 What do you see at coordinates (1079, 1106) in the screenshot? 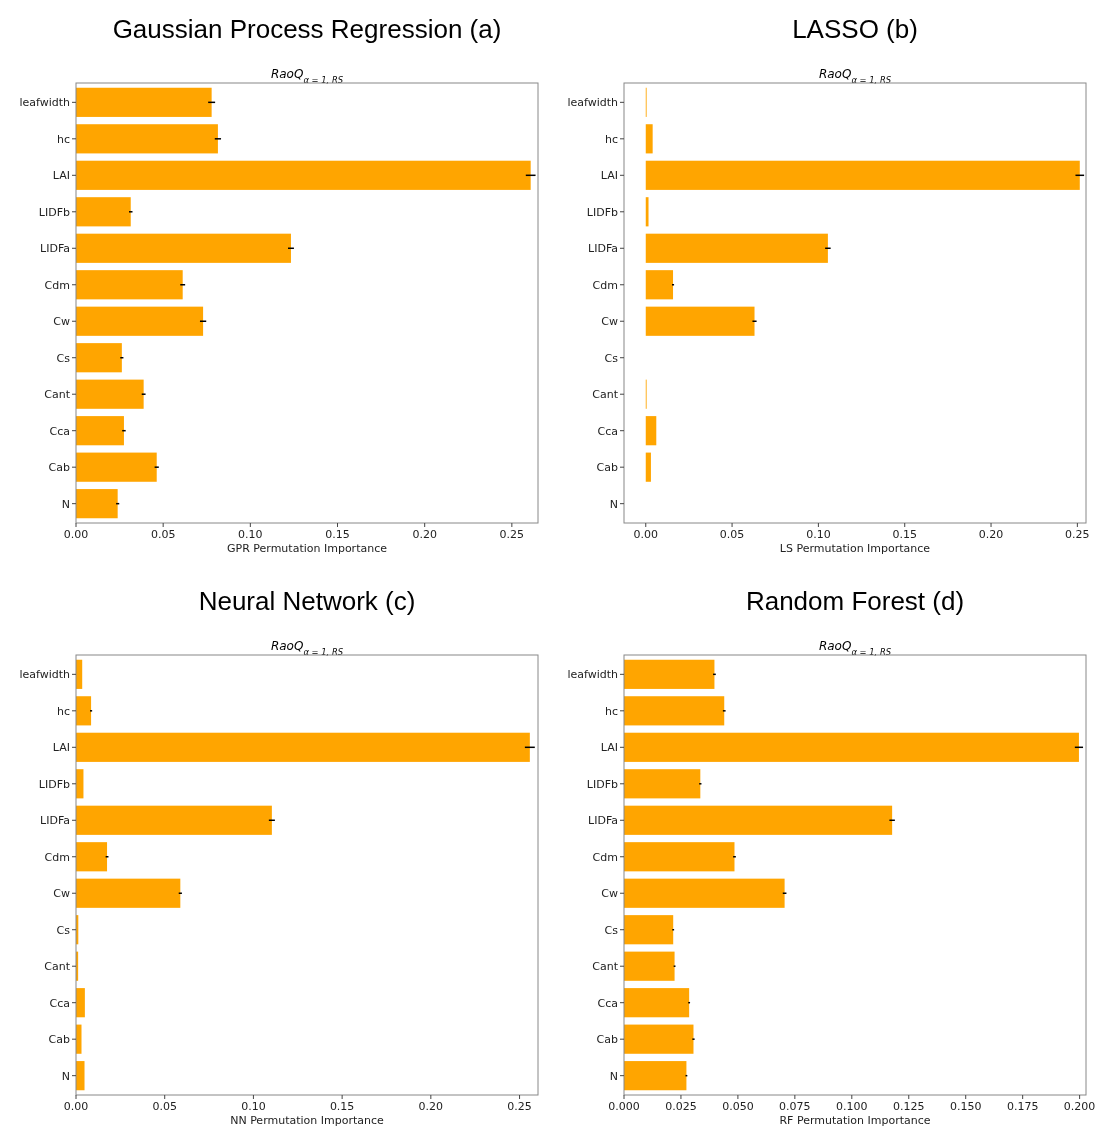
I see `x-tick-label: 0.200` at bounding box center [1079, 1106].